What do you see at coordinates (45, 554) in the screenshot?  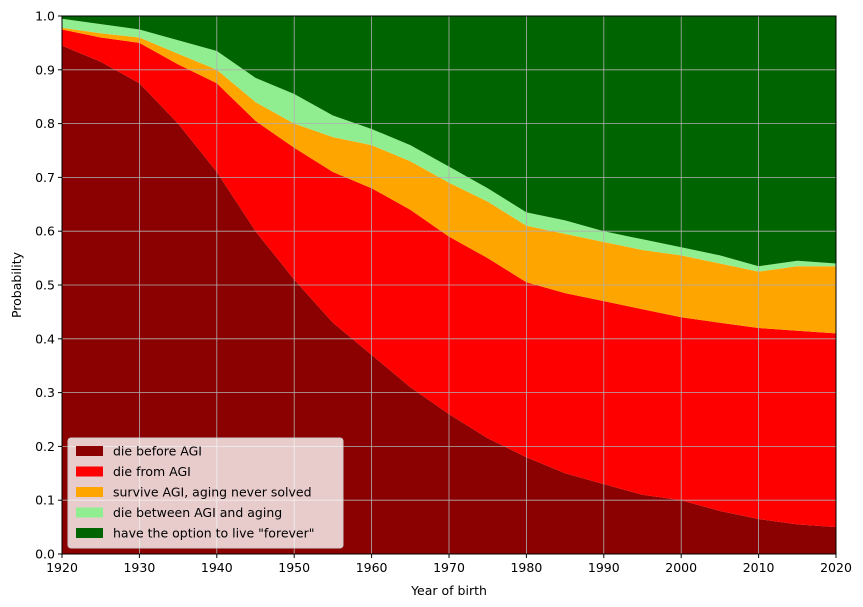 I see `y-tick-label: 0.0` at bounding box center [45, 554].